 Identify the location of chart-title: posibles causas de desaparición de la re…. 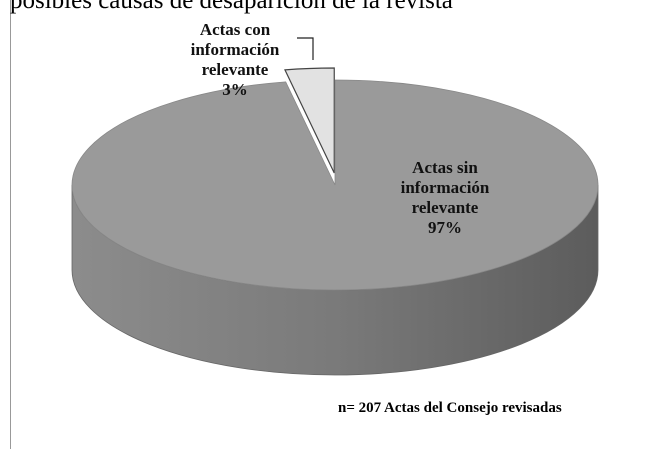
(231, 7).